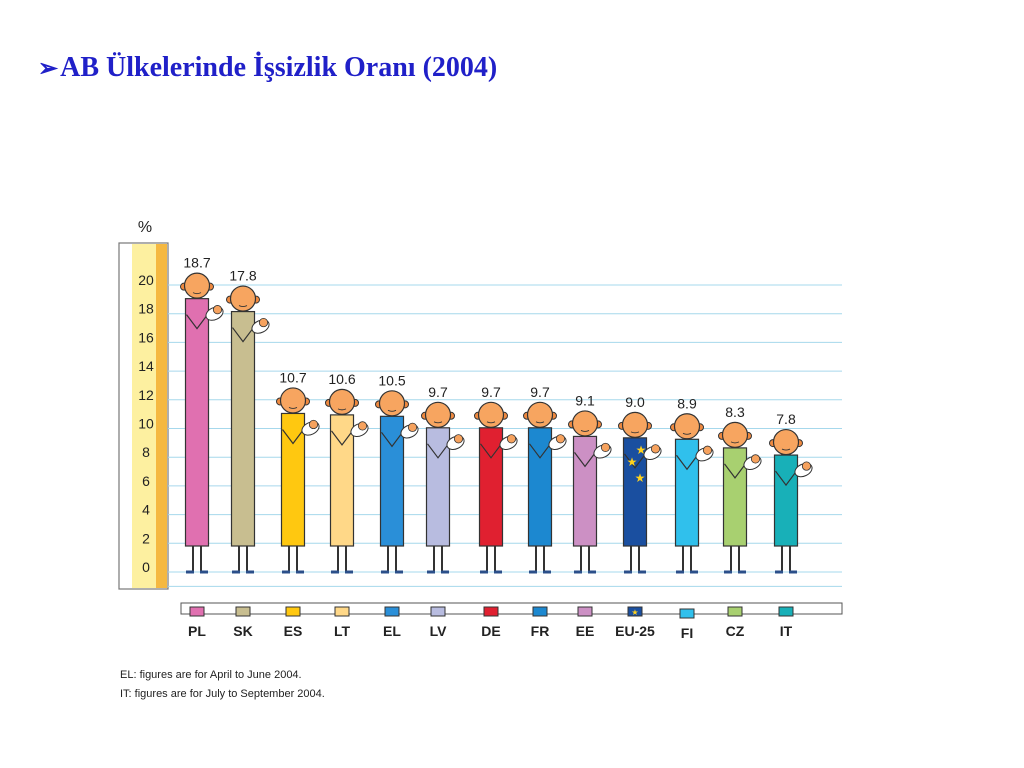 The width and height of the screenshot is (1024, 768). Describe the element at coordinates (293, 611) in the screenshot. I see `legend-swatch-es` at that location.